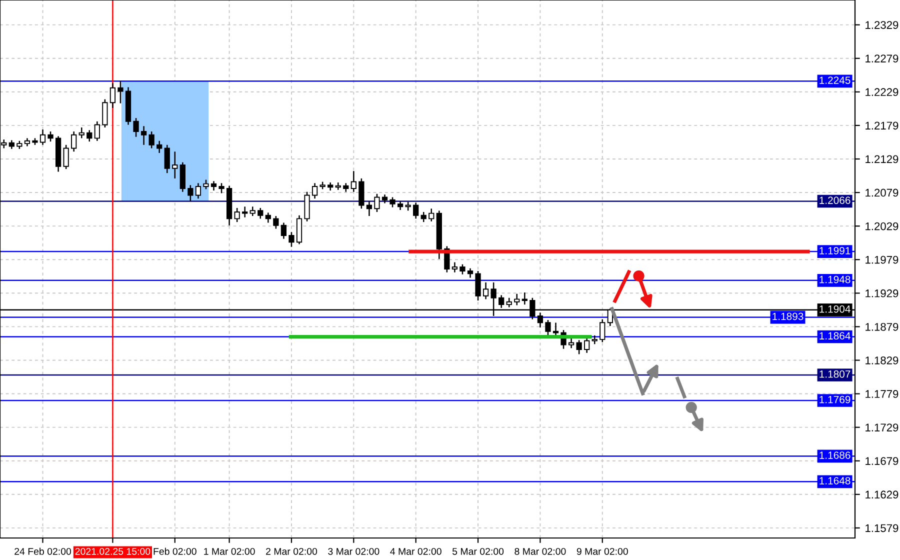 This screenshot has height=560, width=900. I want to click on x-tick-label: 5 Mar 02:00, so click(478, 551).